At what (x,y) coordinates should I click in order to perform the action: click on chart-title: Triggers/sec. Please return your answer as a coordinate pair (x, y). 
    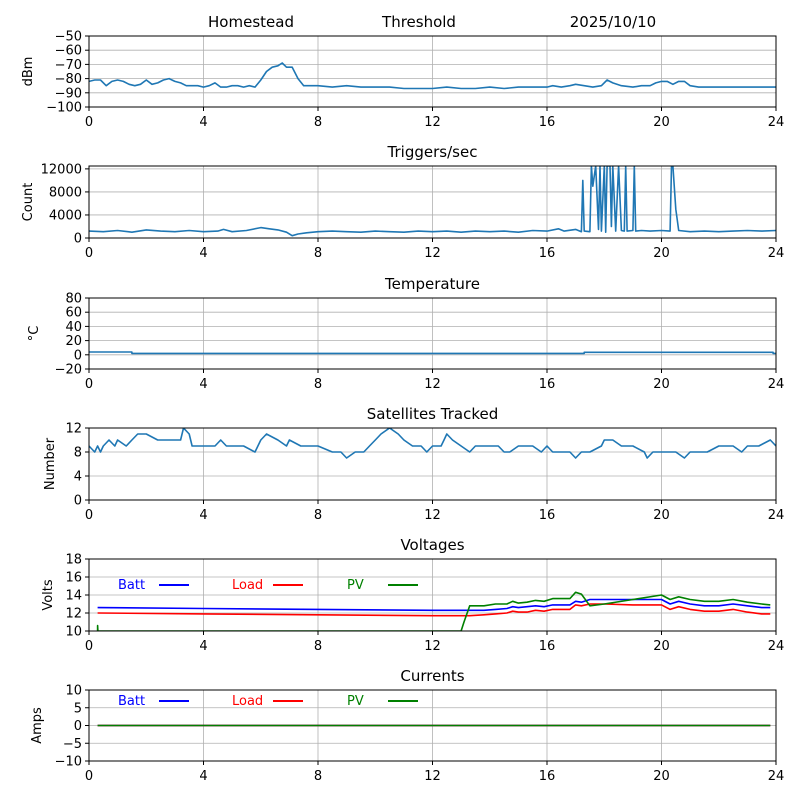
    Looking at the image, I should click on (432, 152).